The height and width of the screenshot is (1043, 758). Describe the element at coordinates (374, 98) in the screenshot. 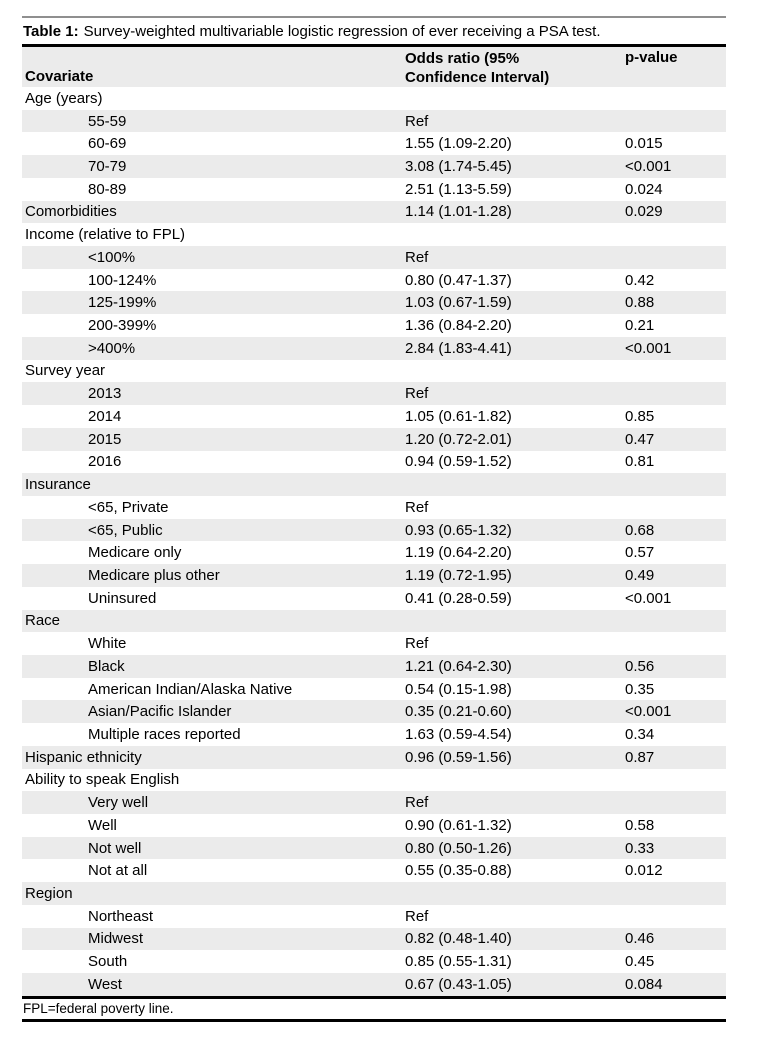

I see `table-row: Age (years)` at that location.